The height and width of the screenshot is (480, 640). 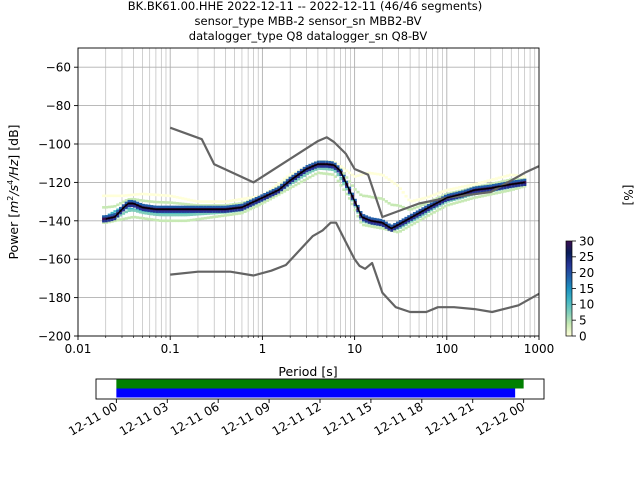 I want to click on x-axis: 0.01 0.1 1 10 100 1000, so click(x=309, y=346).